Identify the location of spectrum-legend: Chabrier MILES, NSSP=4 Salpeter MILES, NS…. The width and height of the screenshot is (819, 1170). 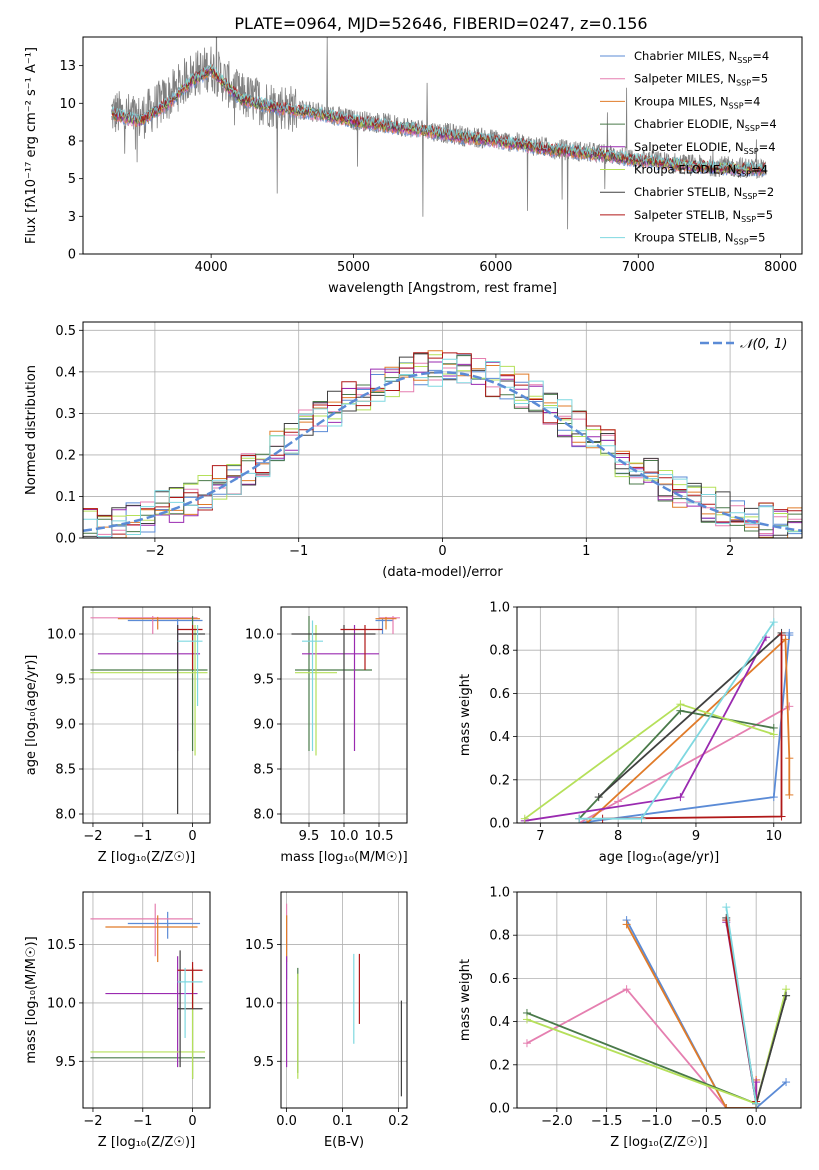
(688, 148).